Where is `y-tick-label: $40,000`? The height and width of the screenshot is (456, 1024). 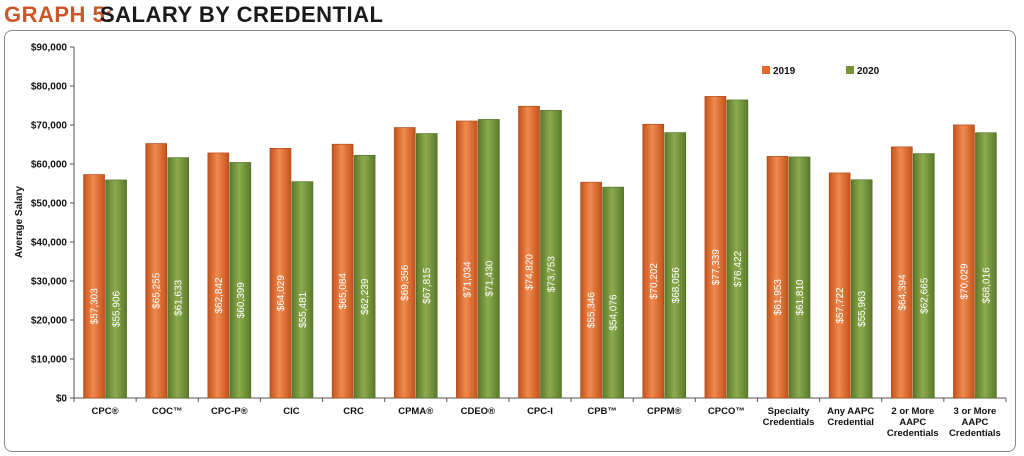
y-tick-label: $40,000 is located at coordinates (49, 243).